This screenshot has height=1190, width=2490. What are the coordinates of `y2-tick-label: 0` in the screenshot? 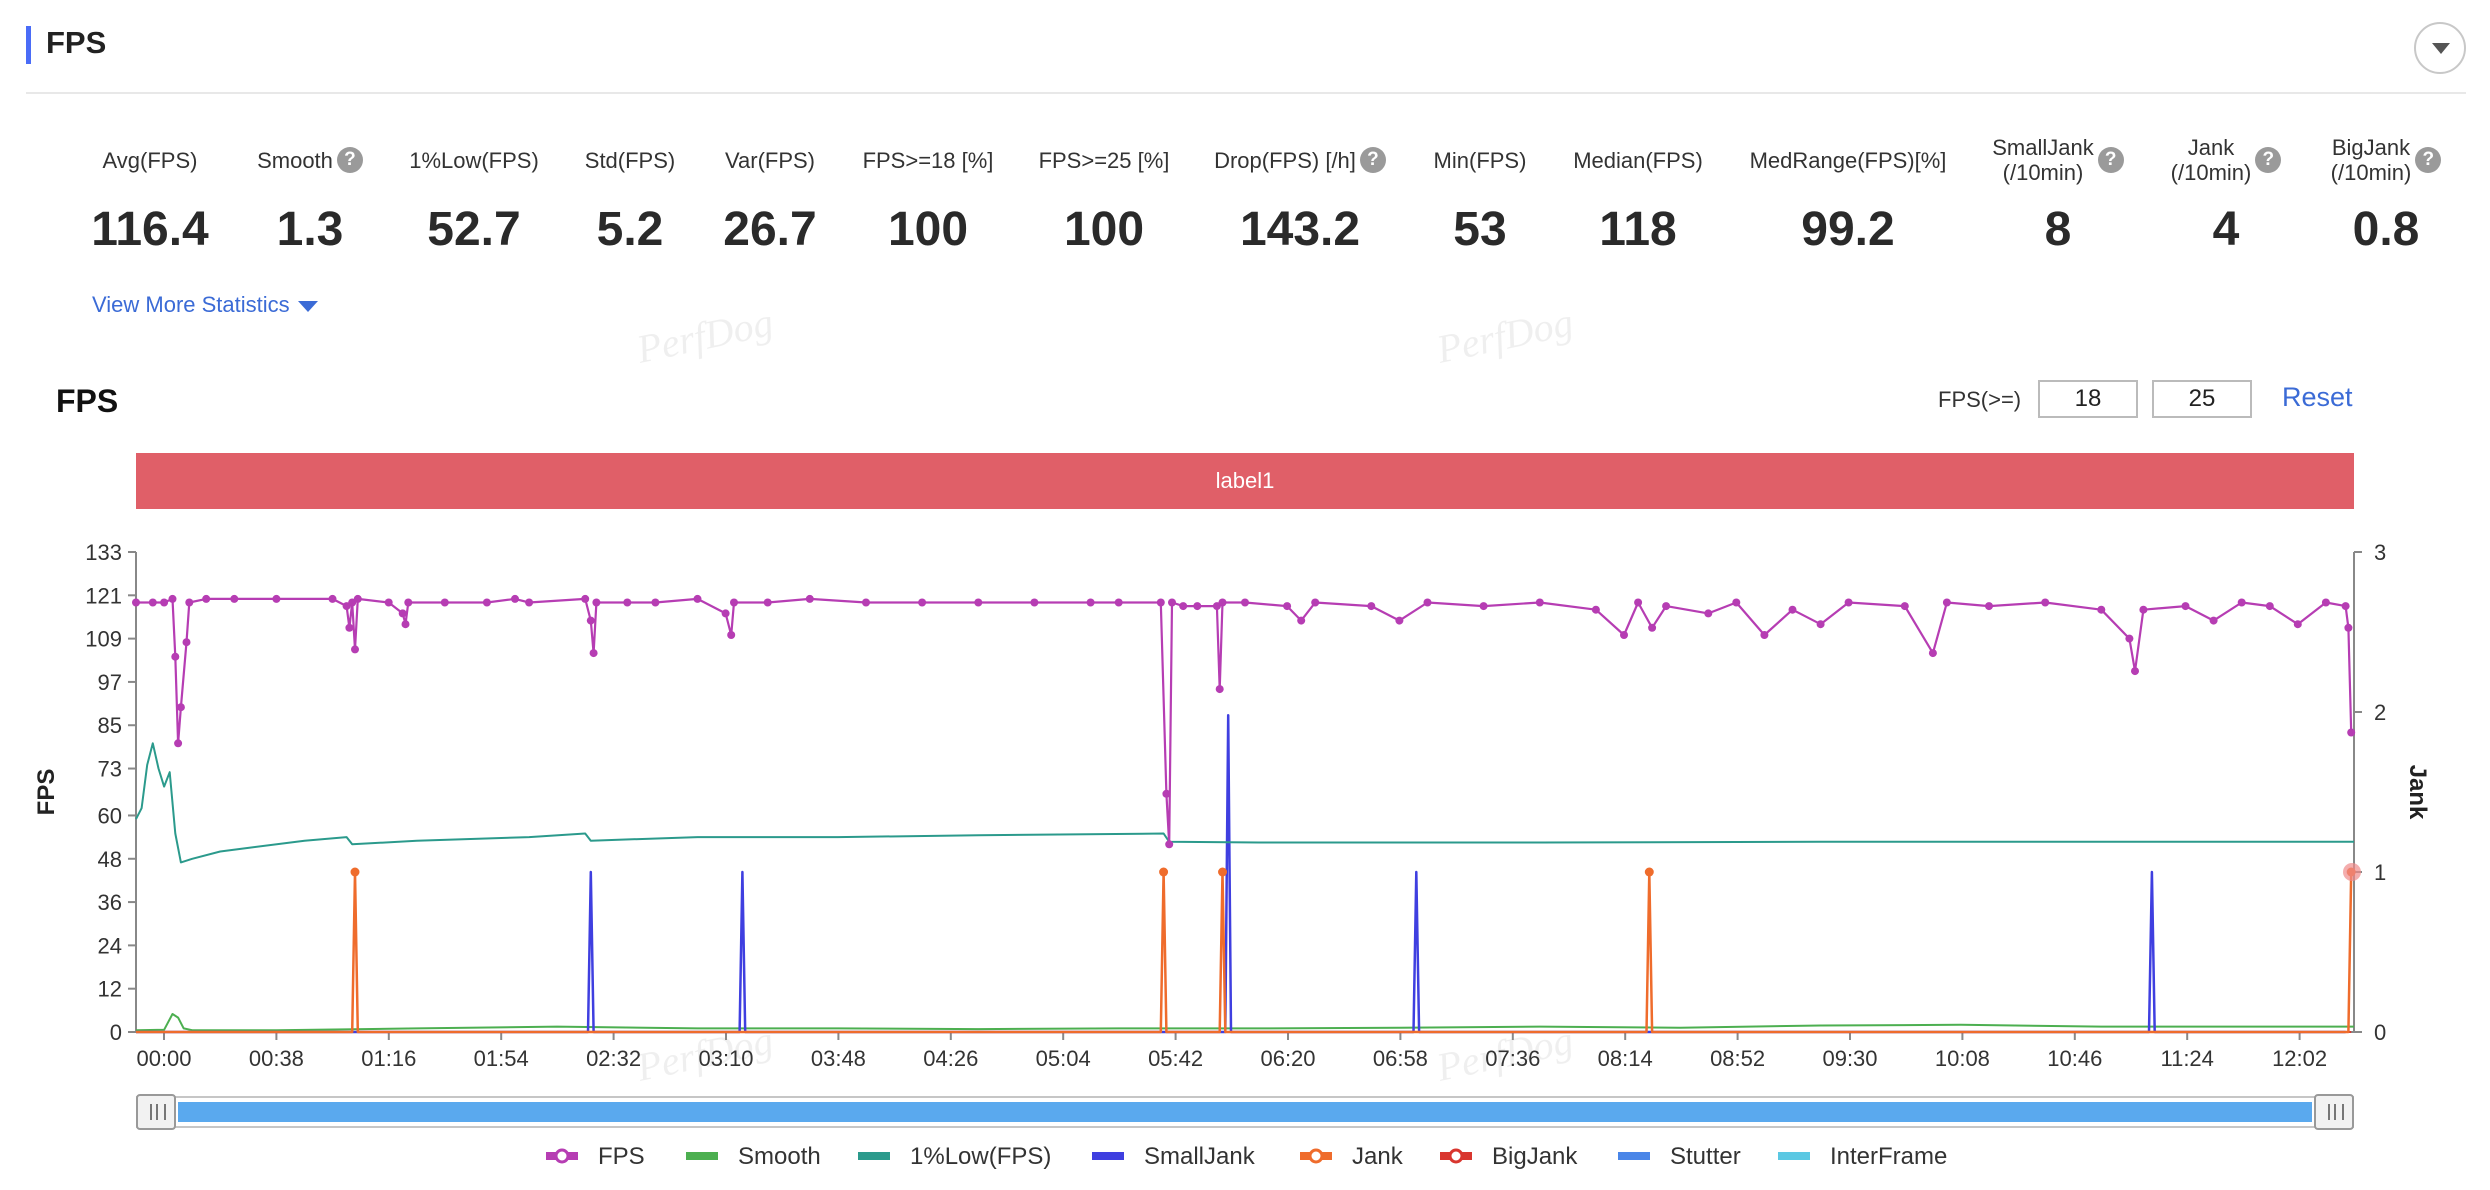 It's located at (2380, 1032).